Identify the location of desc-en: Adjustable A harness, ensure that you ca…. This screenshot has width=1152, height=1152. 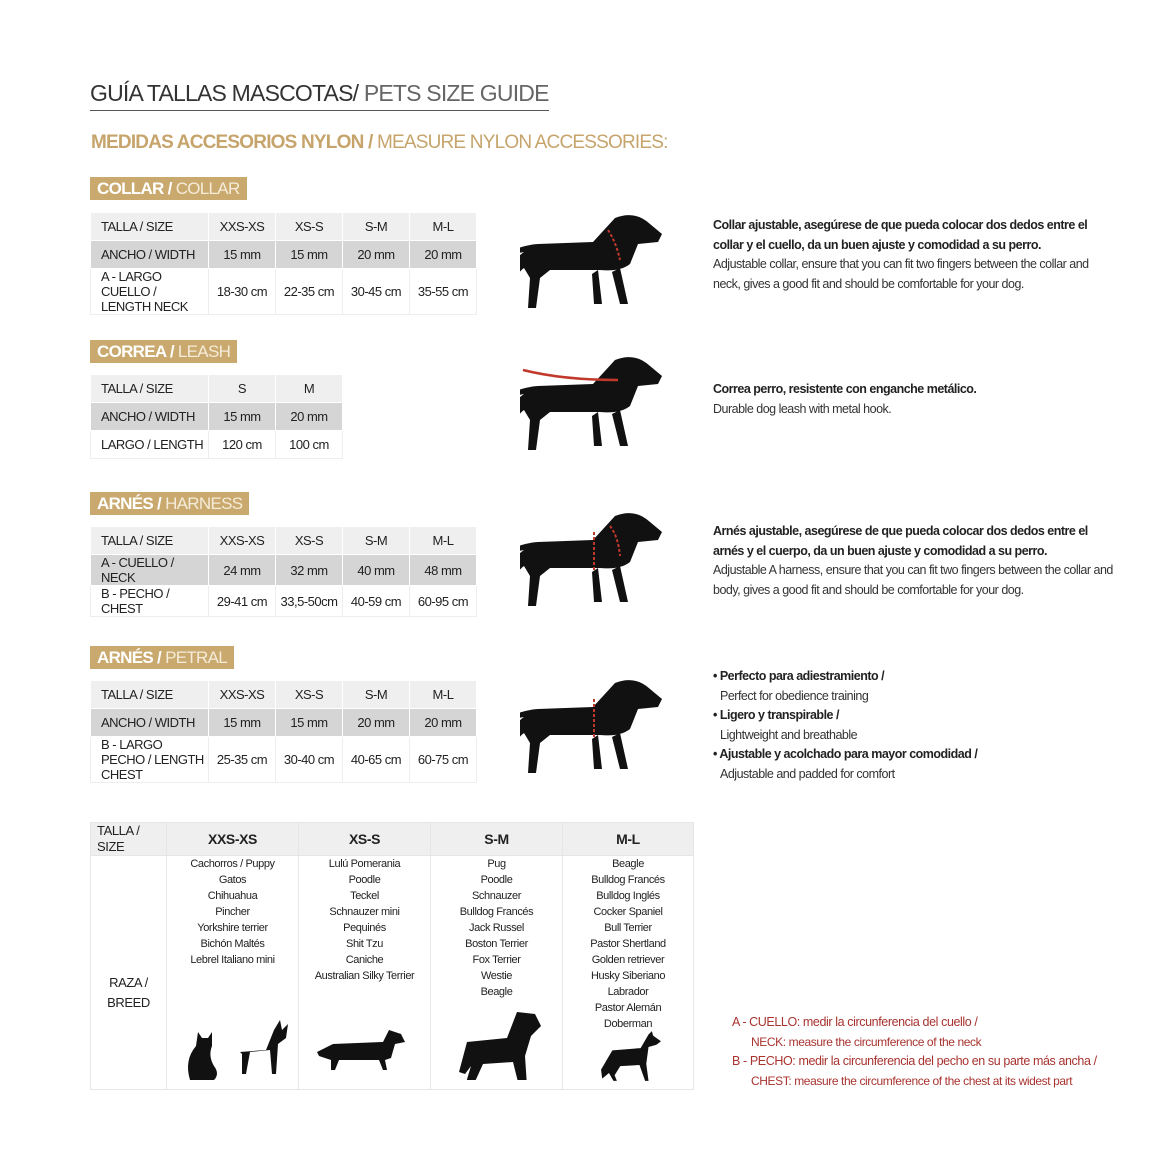
(913, 580).